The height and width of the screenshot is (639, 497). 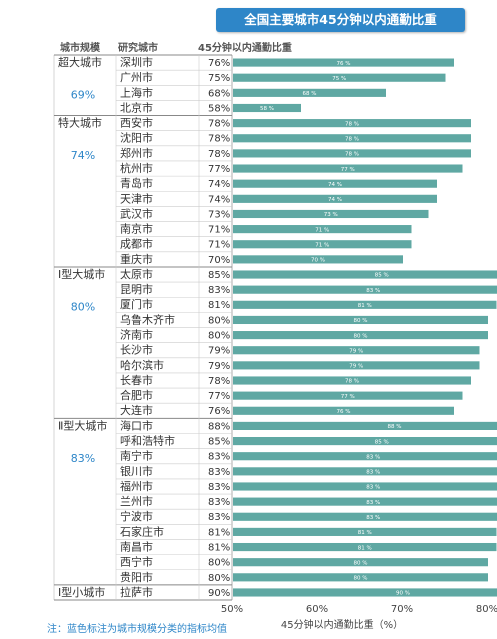 What do you see at coordinates (136, 183) in the screenshot?
I see `city-label: 青岛市` at bounding box center [136, 183].